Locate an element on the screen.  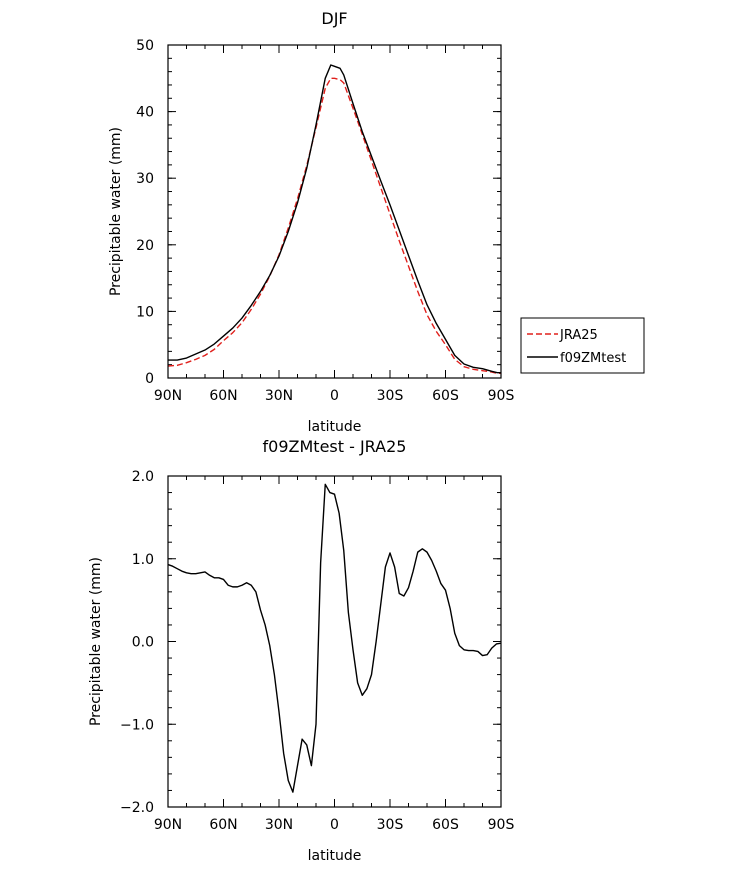
y-tick-label: 0.0 is located at coordinates (143, 643).